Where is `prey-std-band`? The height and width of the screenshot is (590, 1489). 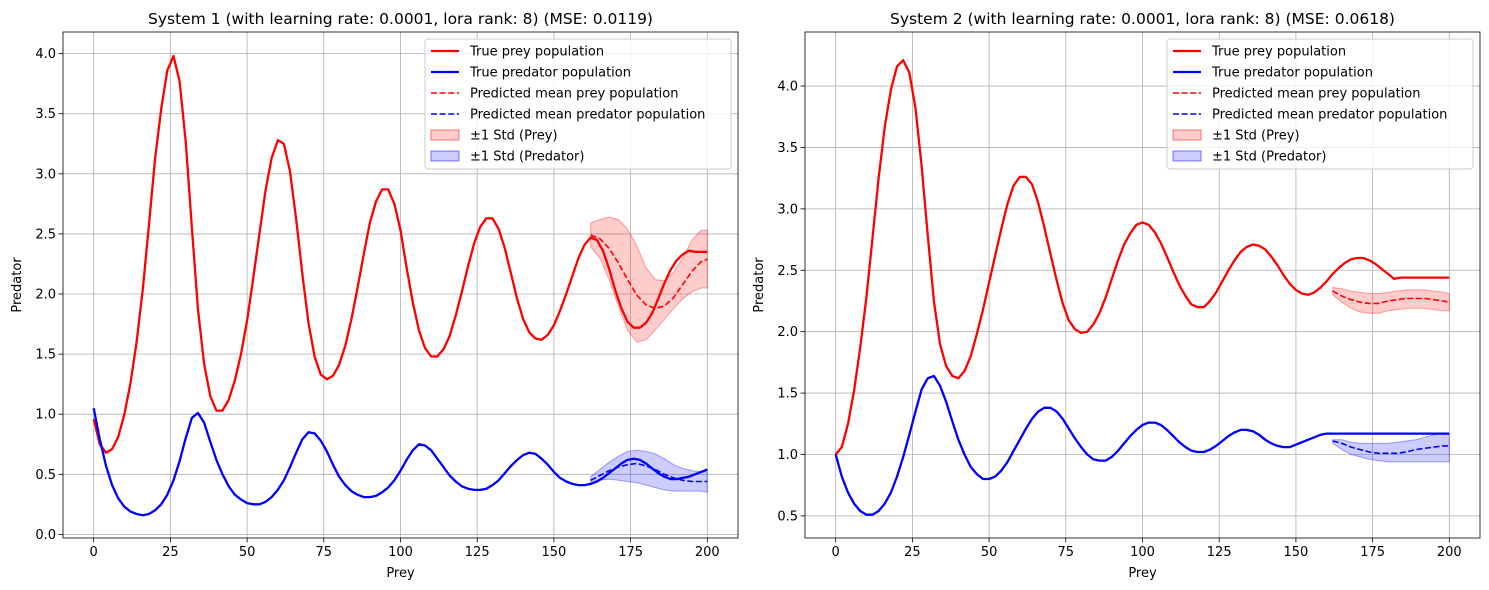
prey-std-band is located at coordinates (649, 279).